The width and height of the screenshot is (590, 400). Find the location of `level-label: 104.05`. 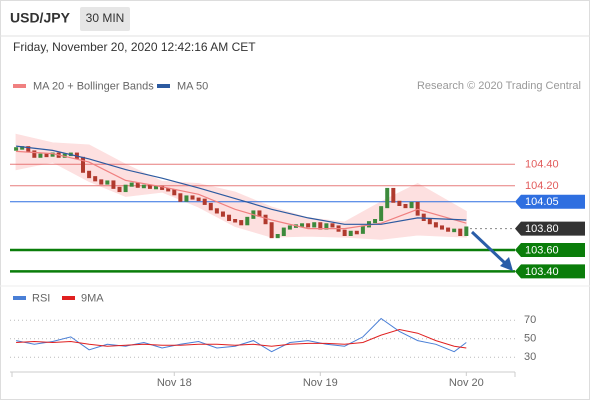

level-label: 104.05 is located at coordinates (542, 202).